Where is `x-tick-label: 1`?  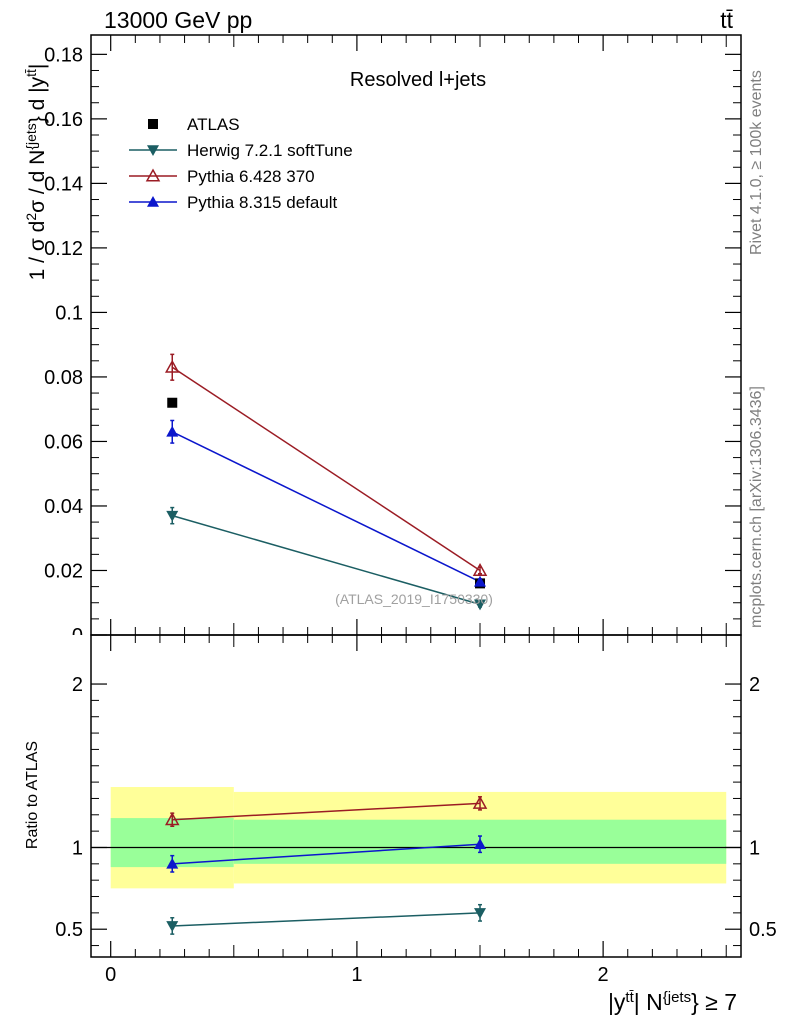
x-tick-label: 1 is located at coordinates (356, 975).